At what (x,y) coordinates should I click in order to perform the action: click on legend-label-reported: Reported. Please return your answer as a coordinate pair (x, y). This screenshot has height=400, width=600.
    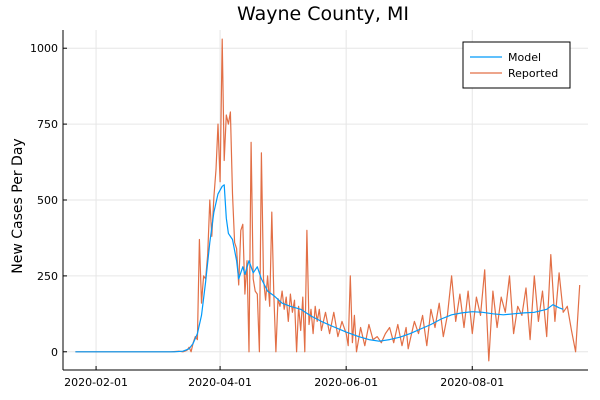
    Looking at the image, I should click on (533, 73).